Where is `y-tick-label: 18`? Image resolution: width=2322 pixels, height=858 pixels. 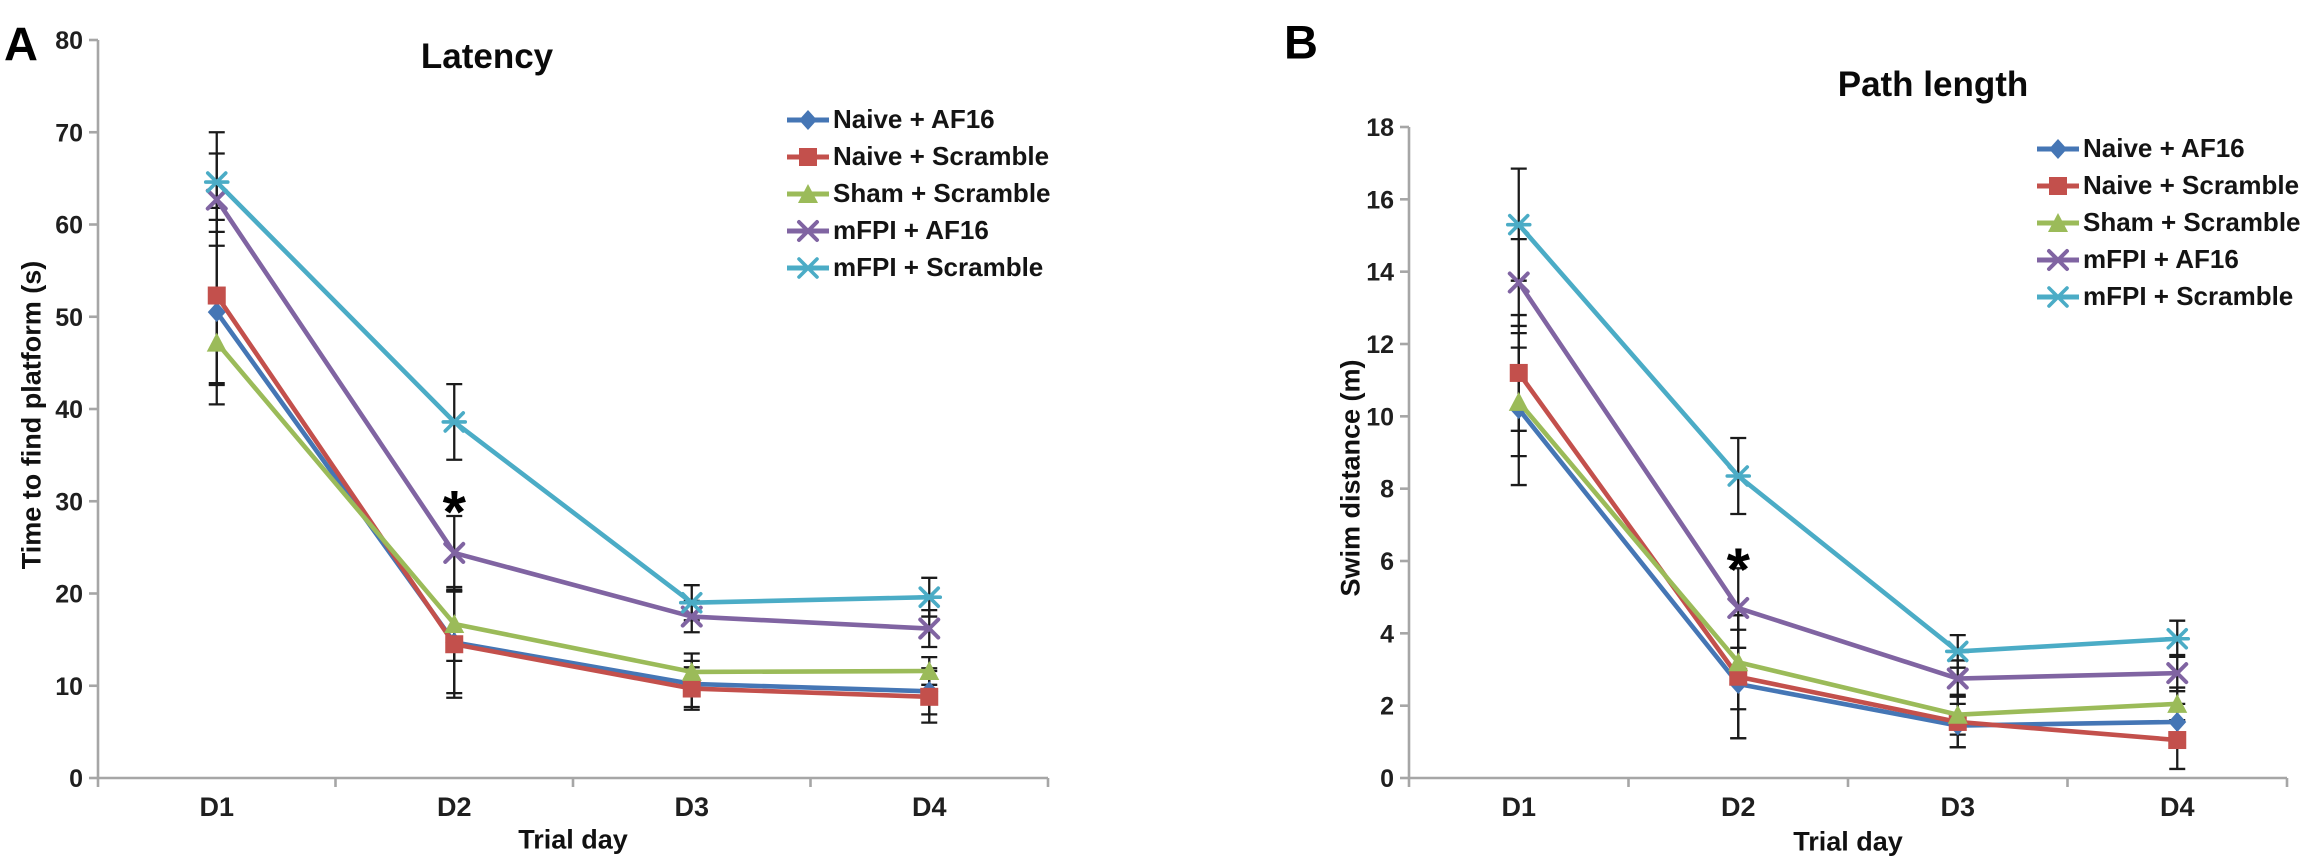 y-tick-label: 18 is located at coordinates (1380, 128).